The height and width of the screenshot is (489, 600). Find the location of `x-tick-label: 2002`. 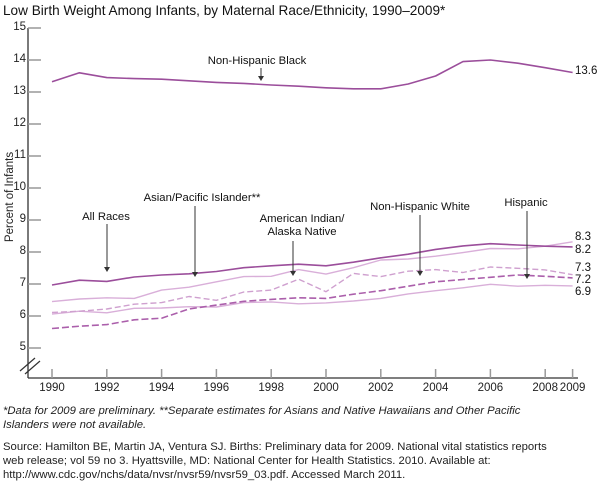

x-tick-label: 2002 is located at coordinates (381, 388).